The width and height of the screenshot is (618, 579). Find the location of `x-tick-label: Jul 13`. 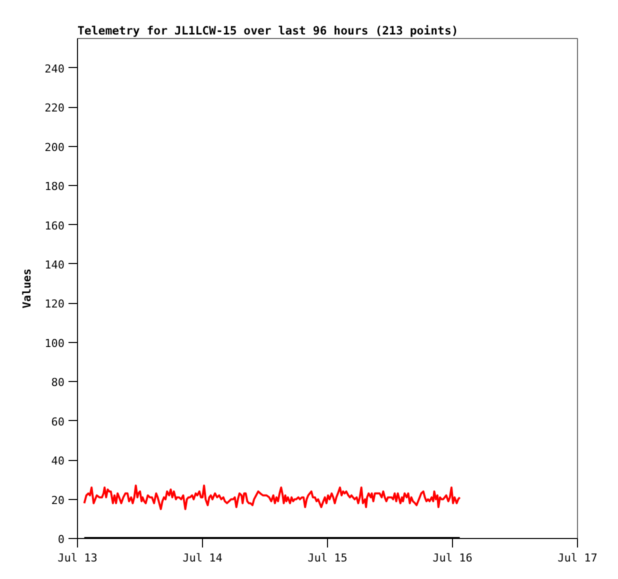

x-tick-label: Jul 13 is located at coordinates (78, 558).